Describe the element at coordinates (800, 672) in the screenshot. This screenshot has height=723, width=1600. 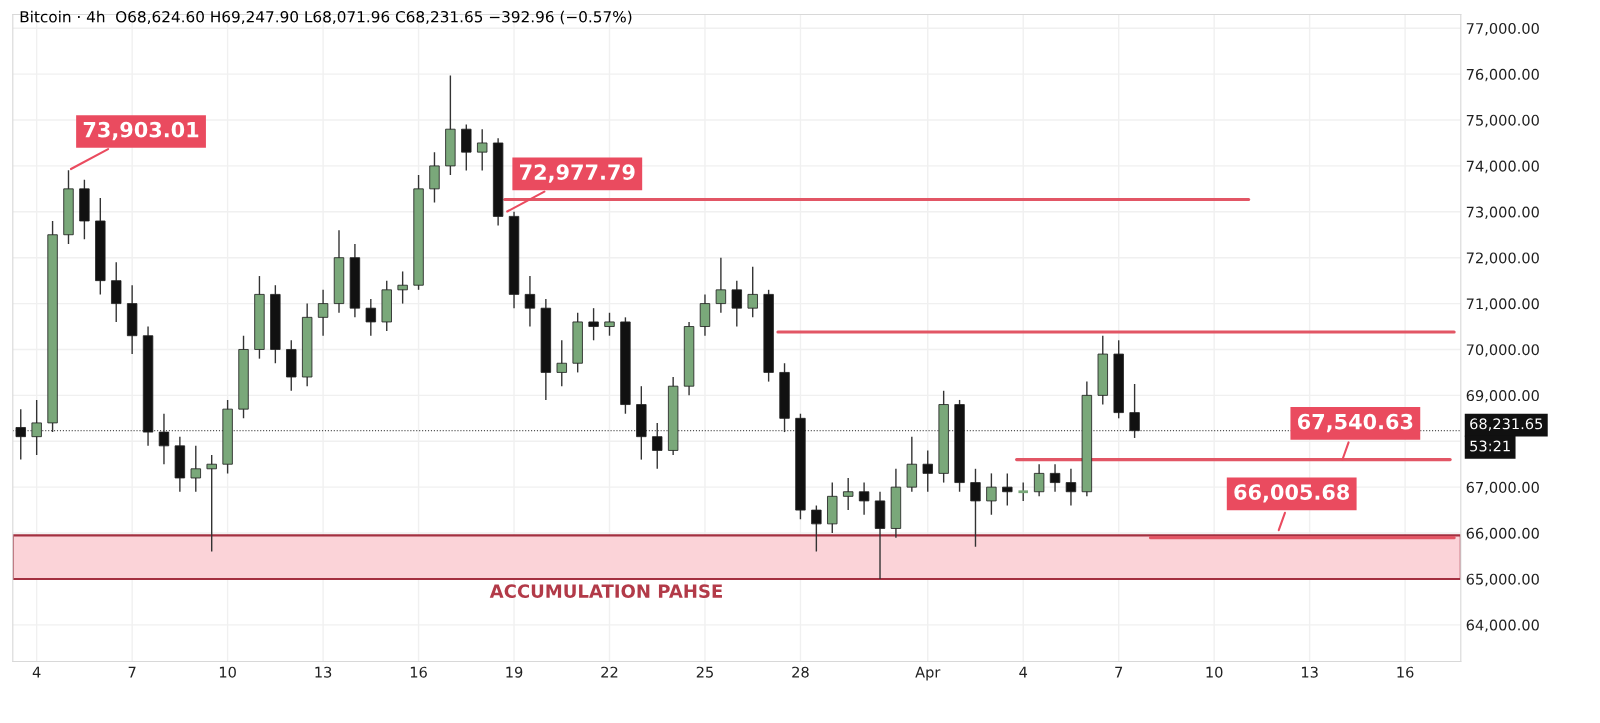
I see `x-tick-label: 28` at that location.